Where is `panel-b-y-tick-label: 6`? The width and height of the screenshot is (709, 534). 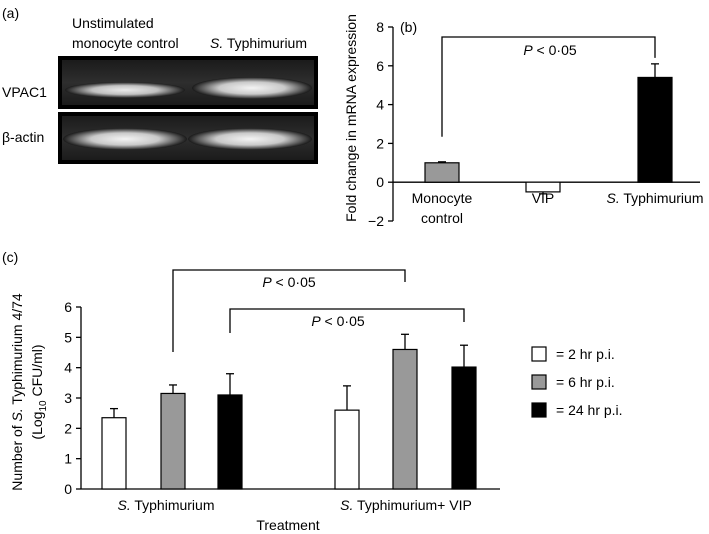 panel-b-y-tick-label: 6 is located at coordinates (380, 66).